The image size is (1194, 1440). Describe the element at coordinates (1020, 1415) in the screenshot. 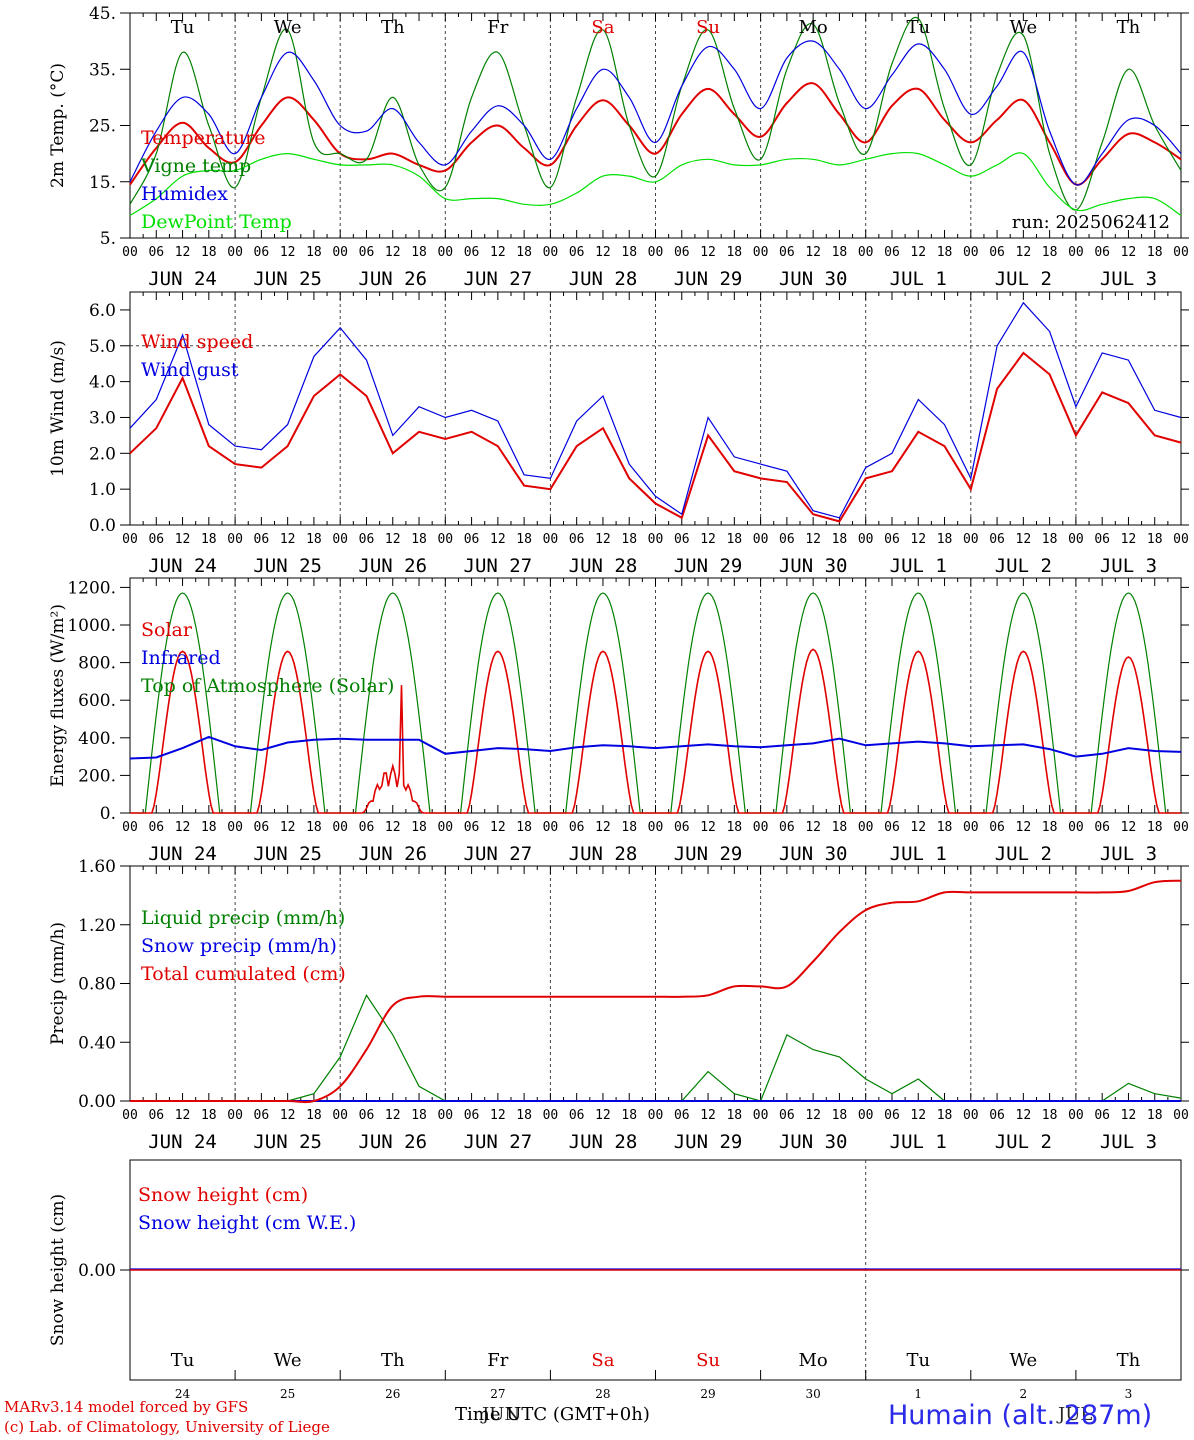

I see `location-label: Humain (alt. 287m)` at that location.